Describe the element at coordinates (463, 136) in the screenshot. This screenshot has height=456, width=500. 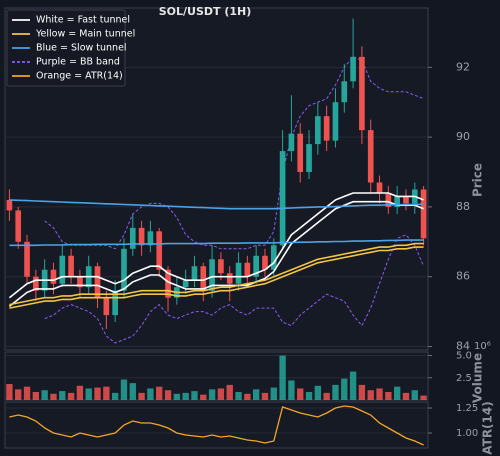
I see `y-tick-label: 90` at that location.